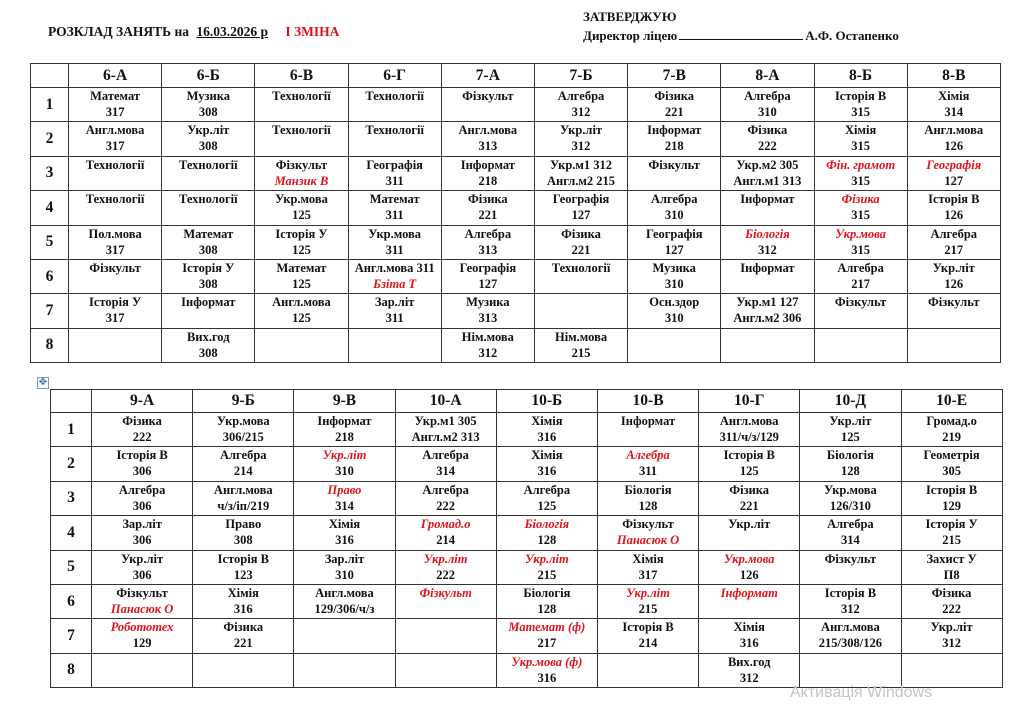 Image resolution: width=1024 pixels, height=712 pixels. Describe the element at coordinates (581, 173) in the screenshot. I see `lesson-cell: Укр.м1 312 Англ.м2 215` at that location.